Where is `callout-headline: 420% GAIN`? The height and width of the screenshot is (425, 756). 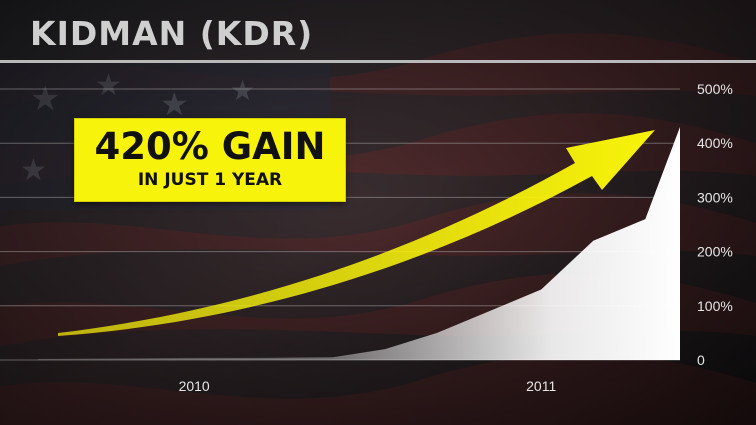 callout-headline: 420% GAIN is located at coordinates (210, 146).